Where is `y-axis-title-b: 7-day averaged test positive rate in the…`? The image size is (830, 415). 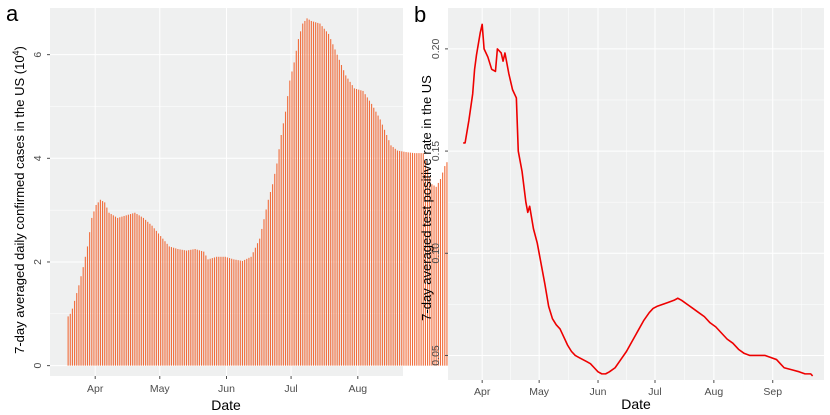
y-axis-title-b: 7-day averaged test positive rate in the… is located at coordinates (426, 198).